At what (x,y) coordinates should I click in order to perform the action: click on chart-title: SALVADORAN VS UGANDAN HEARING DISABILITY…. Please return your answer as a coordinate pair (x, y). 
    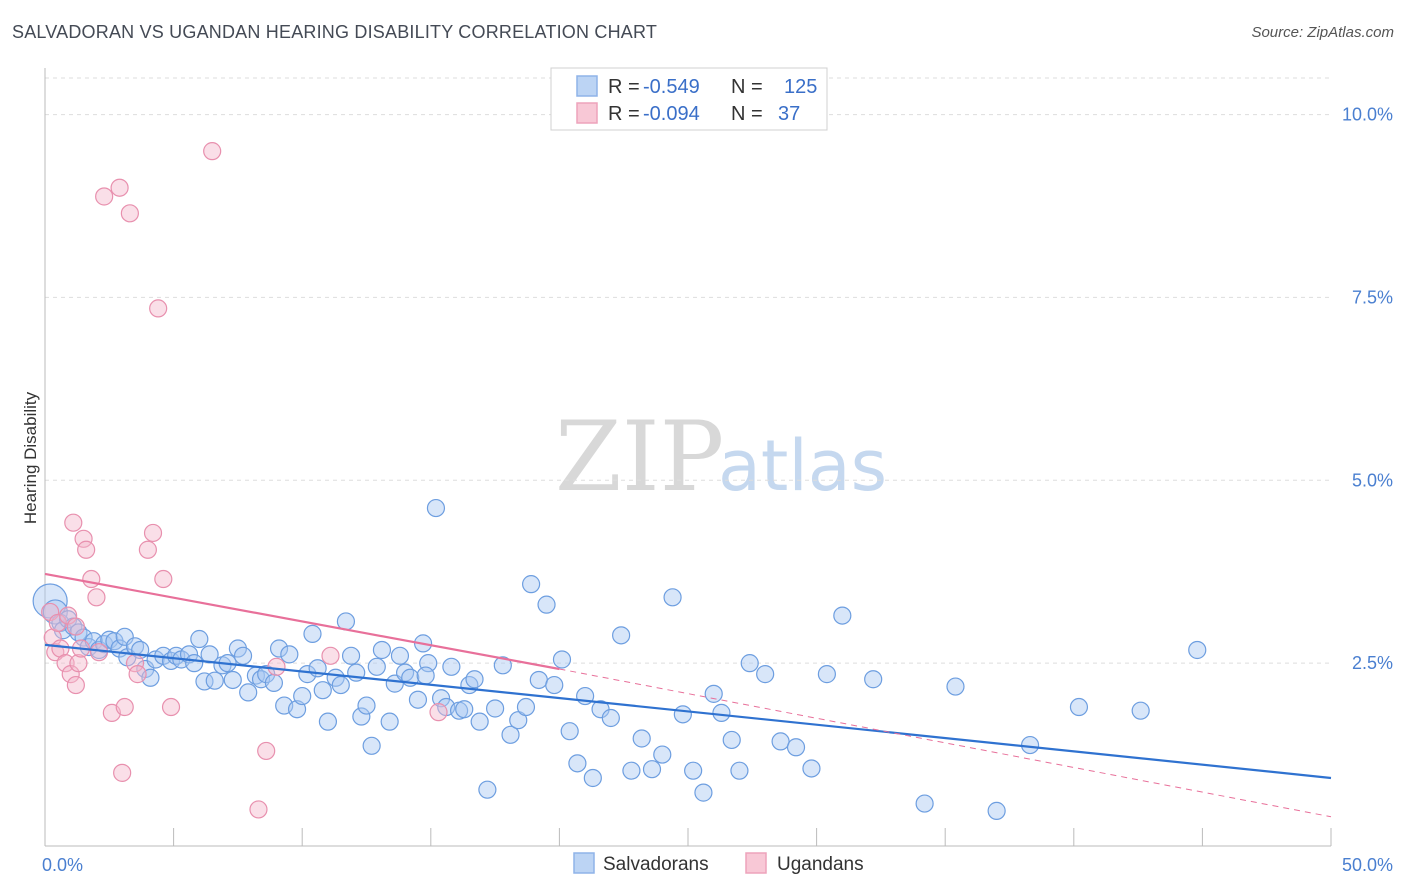
    Looking at the image, I should click on (335, 32).